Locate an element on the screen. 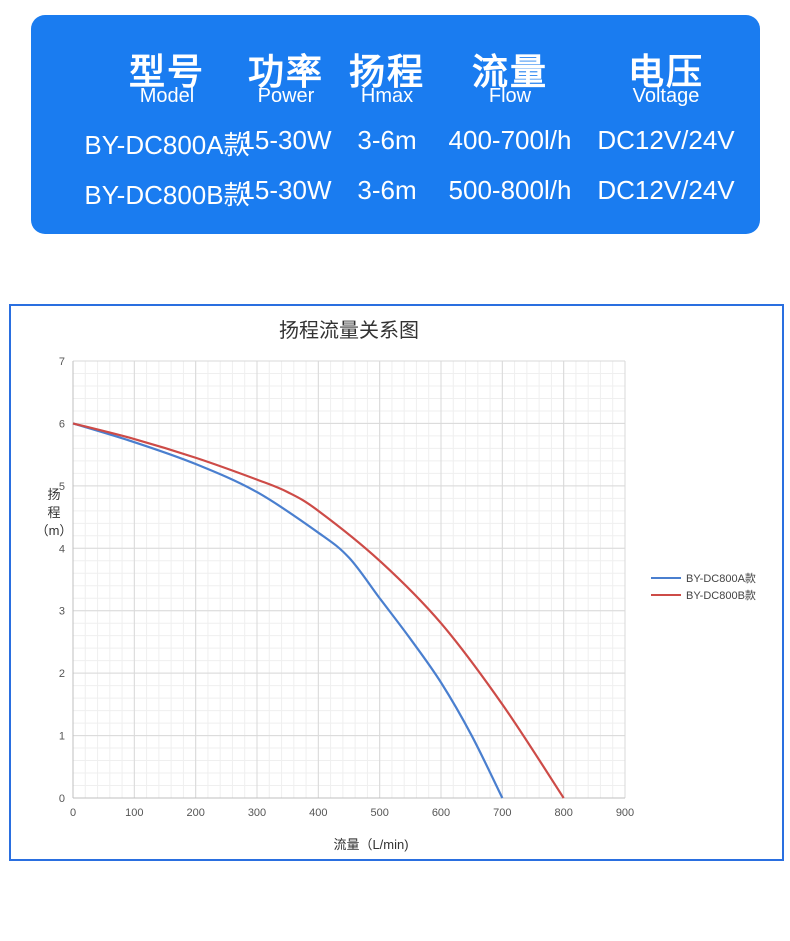  x-axis-label: 流量（L/min) is located at coordinates (371, 844).